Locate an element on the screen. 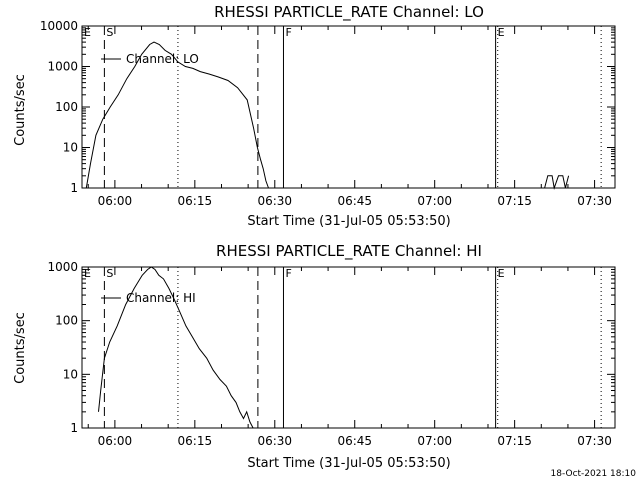  legend-label: Channel: LO is located at coordinates (162, 59).